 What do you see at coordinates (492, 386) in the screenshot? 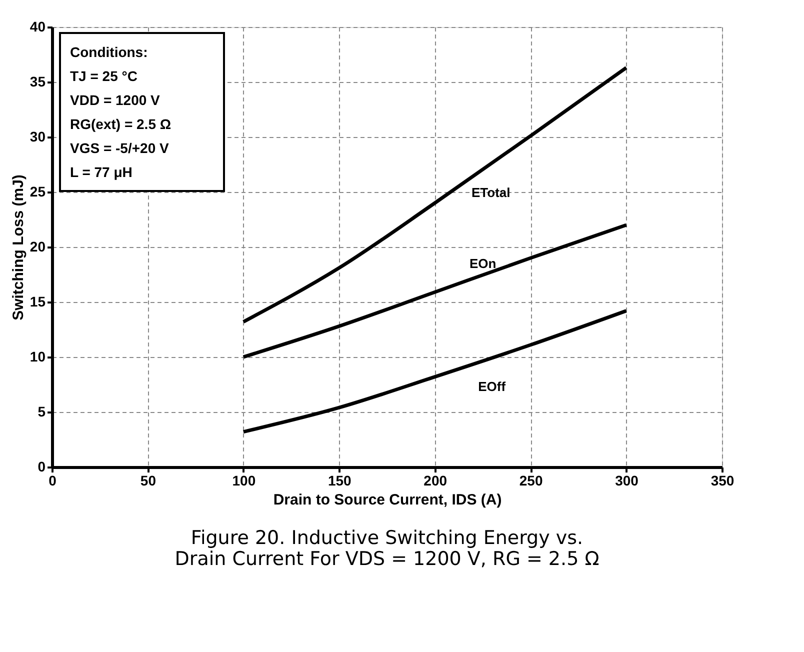
I see `series-label: EOff` at bounding box center [492, 386].